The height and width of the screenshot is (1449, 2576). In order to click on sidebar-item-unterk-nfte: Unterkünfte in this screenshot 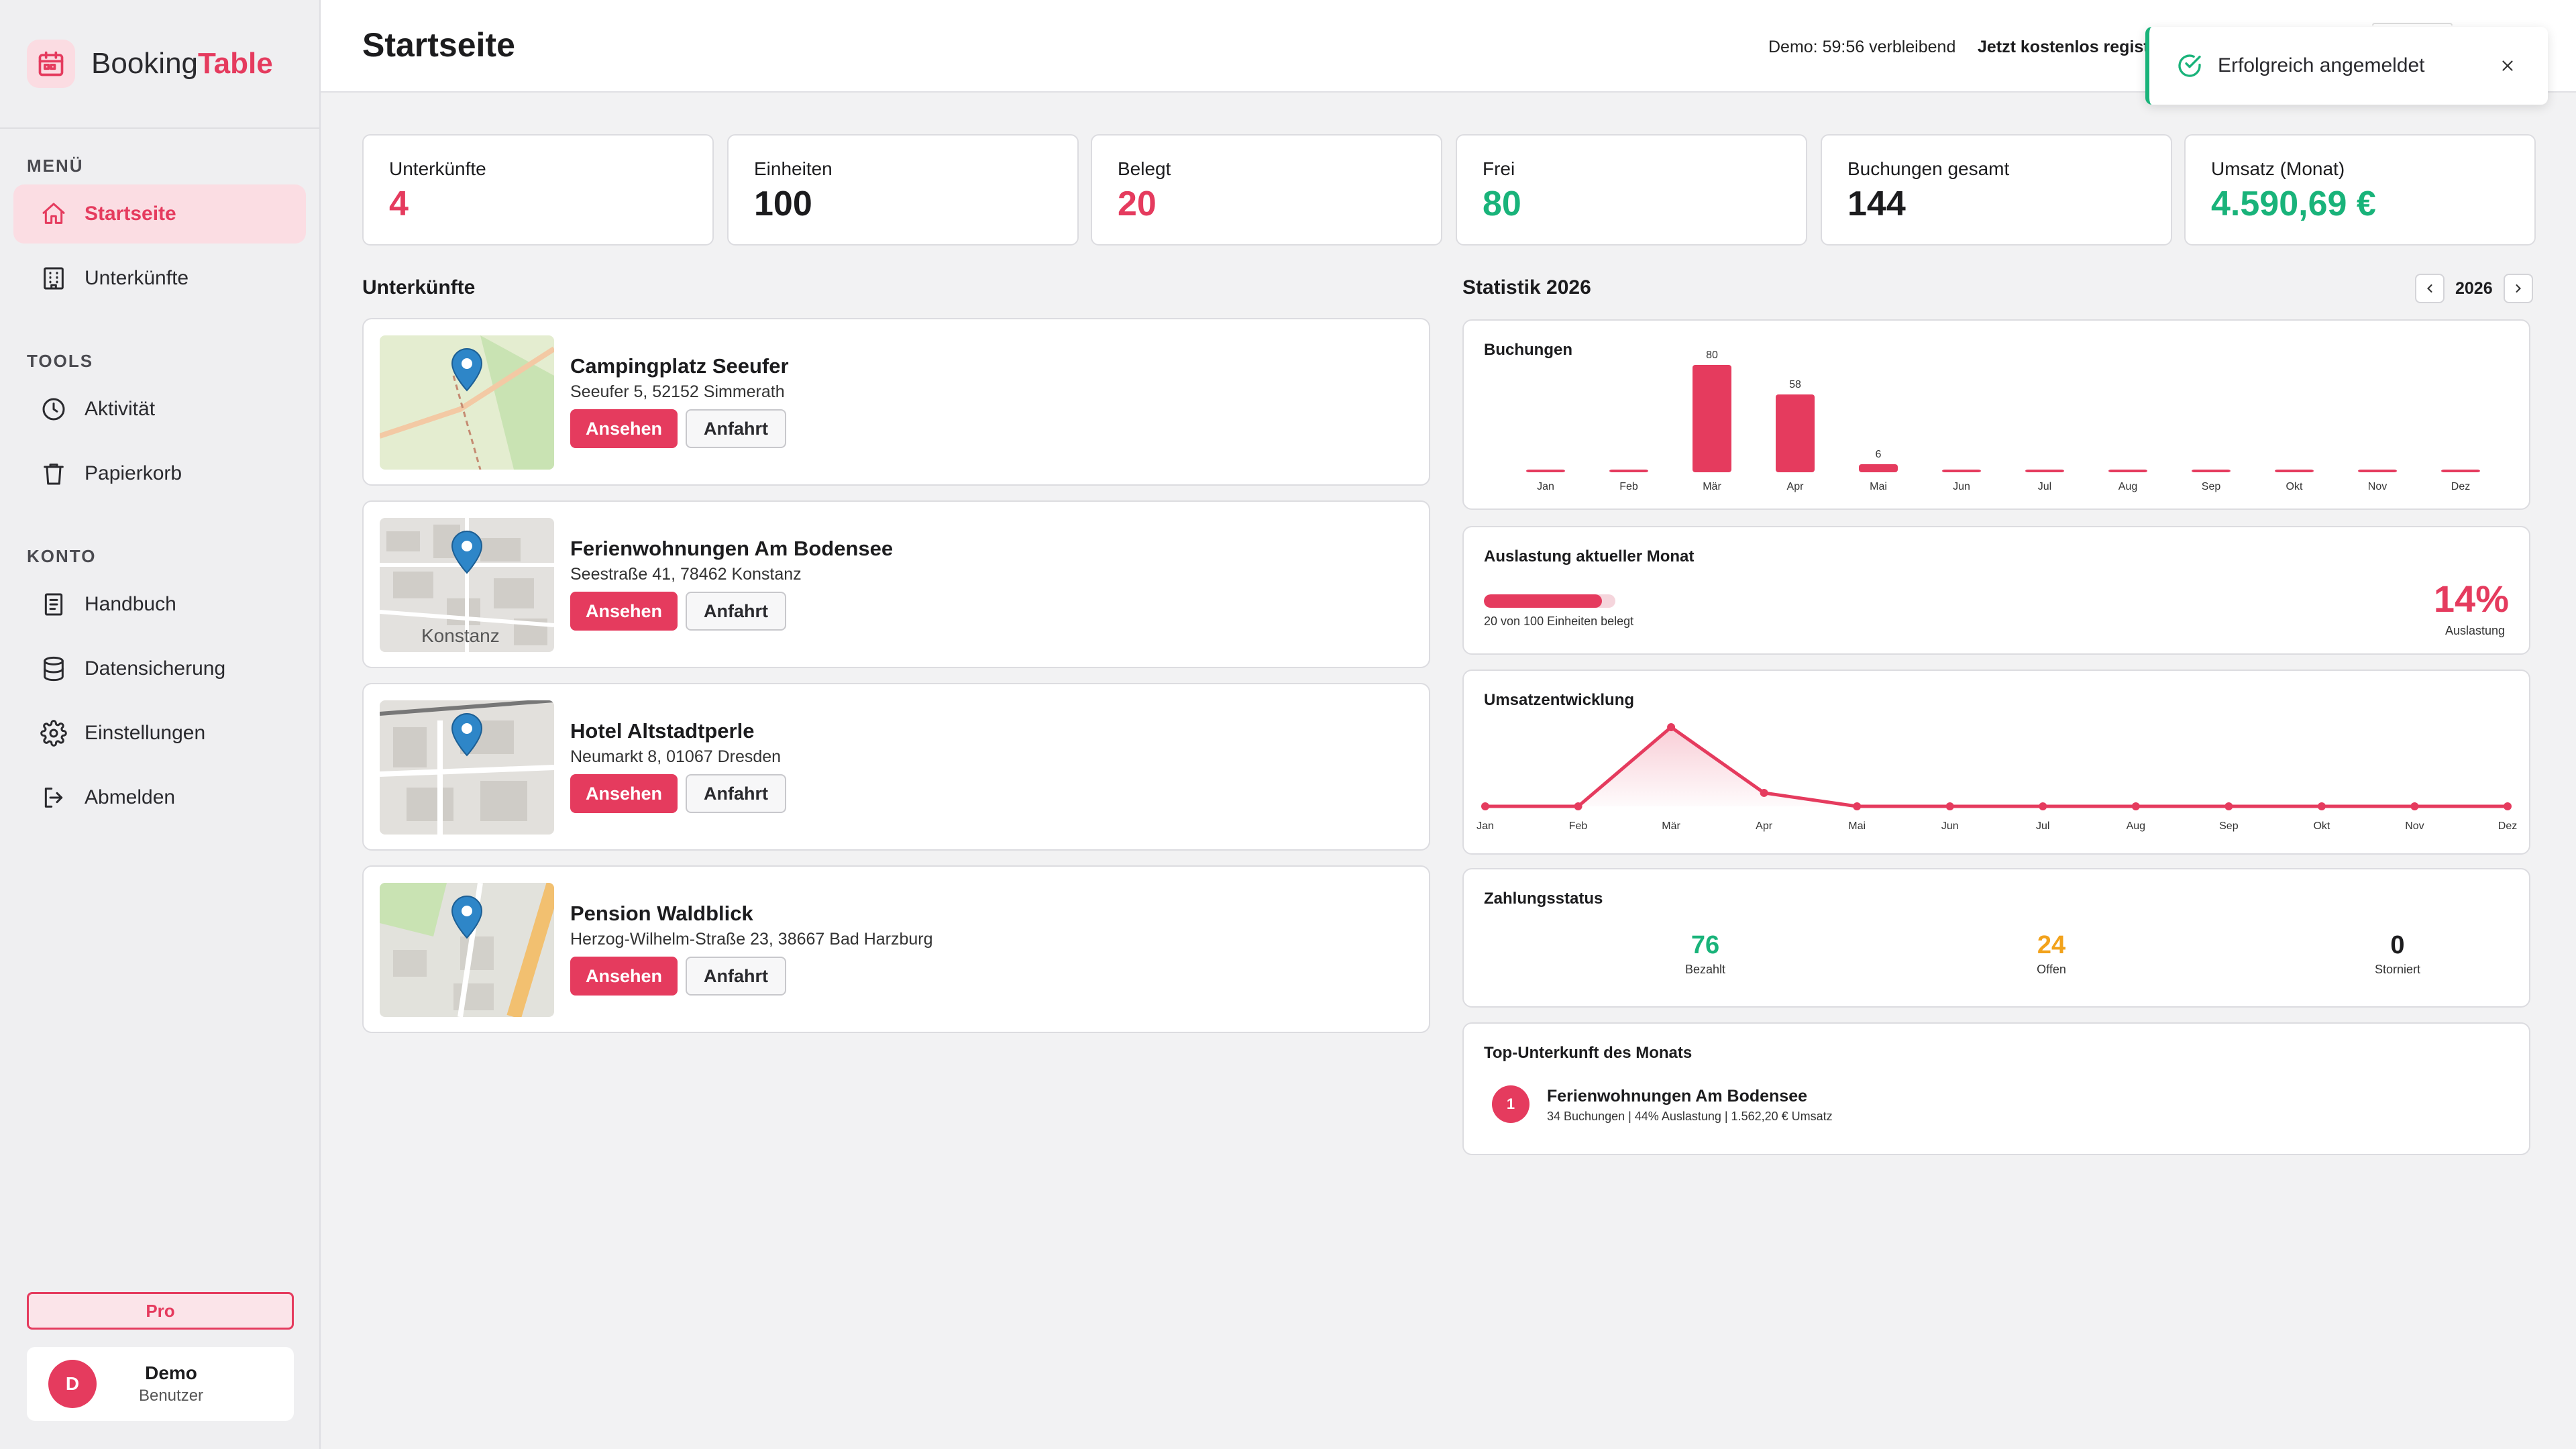, I will do `click(159, 278)`.